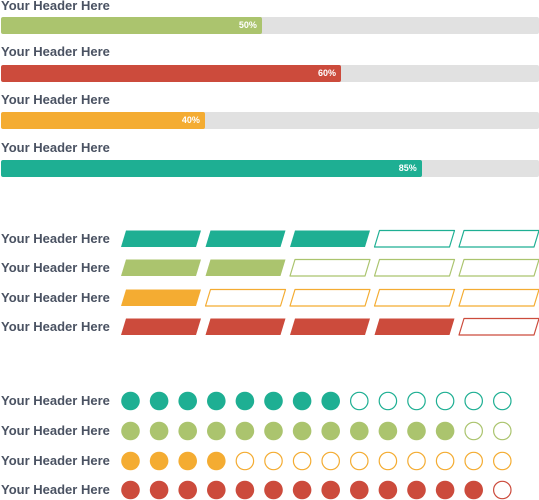 The height and width of the screenshot is (500, 539). What do you see at coordinates (55, 430) in the screenshot?
I see `dot-rating-2-header: Your Header Here` at bounding box center [55, 430].